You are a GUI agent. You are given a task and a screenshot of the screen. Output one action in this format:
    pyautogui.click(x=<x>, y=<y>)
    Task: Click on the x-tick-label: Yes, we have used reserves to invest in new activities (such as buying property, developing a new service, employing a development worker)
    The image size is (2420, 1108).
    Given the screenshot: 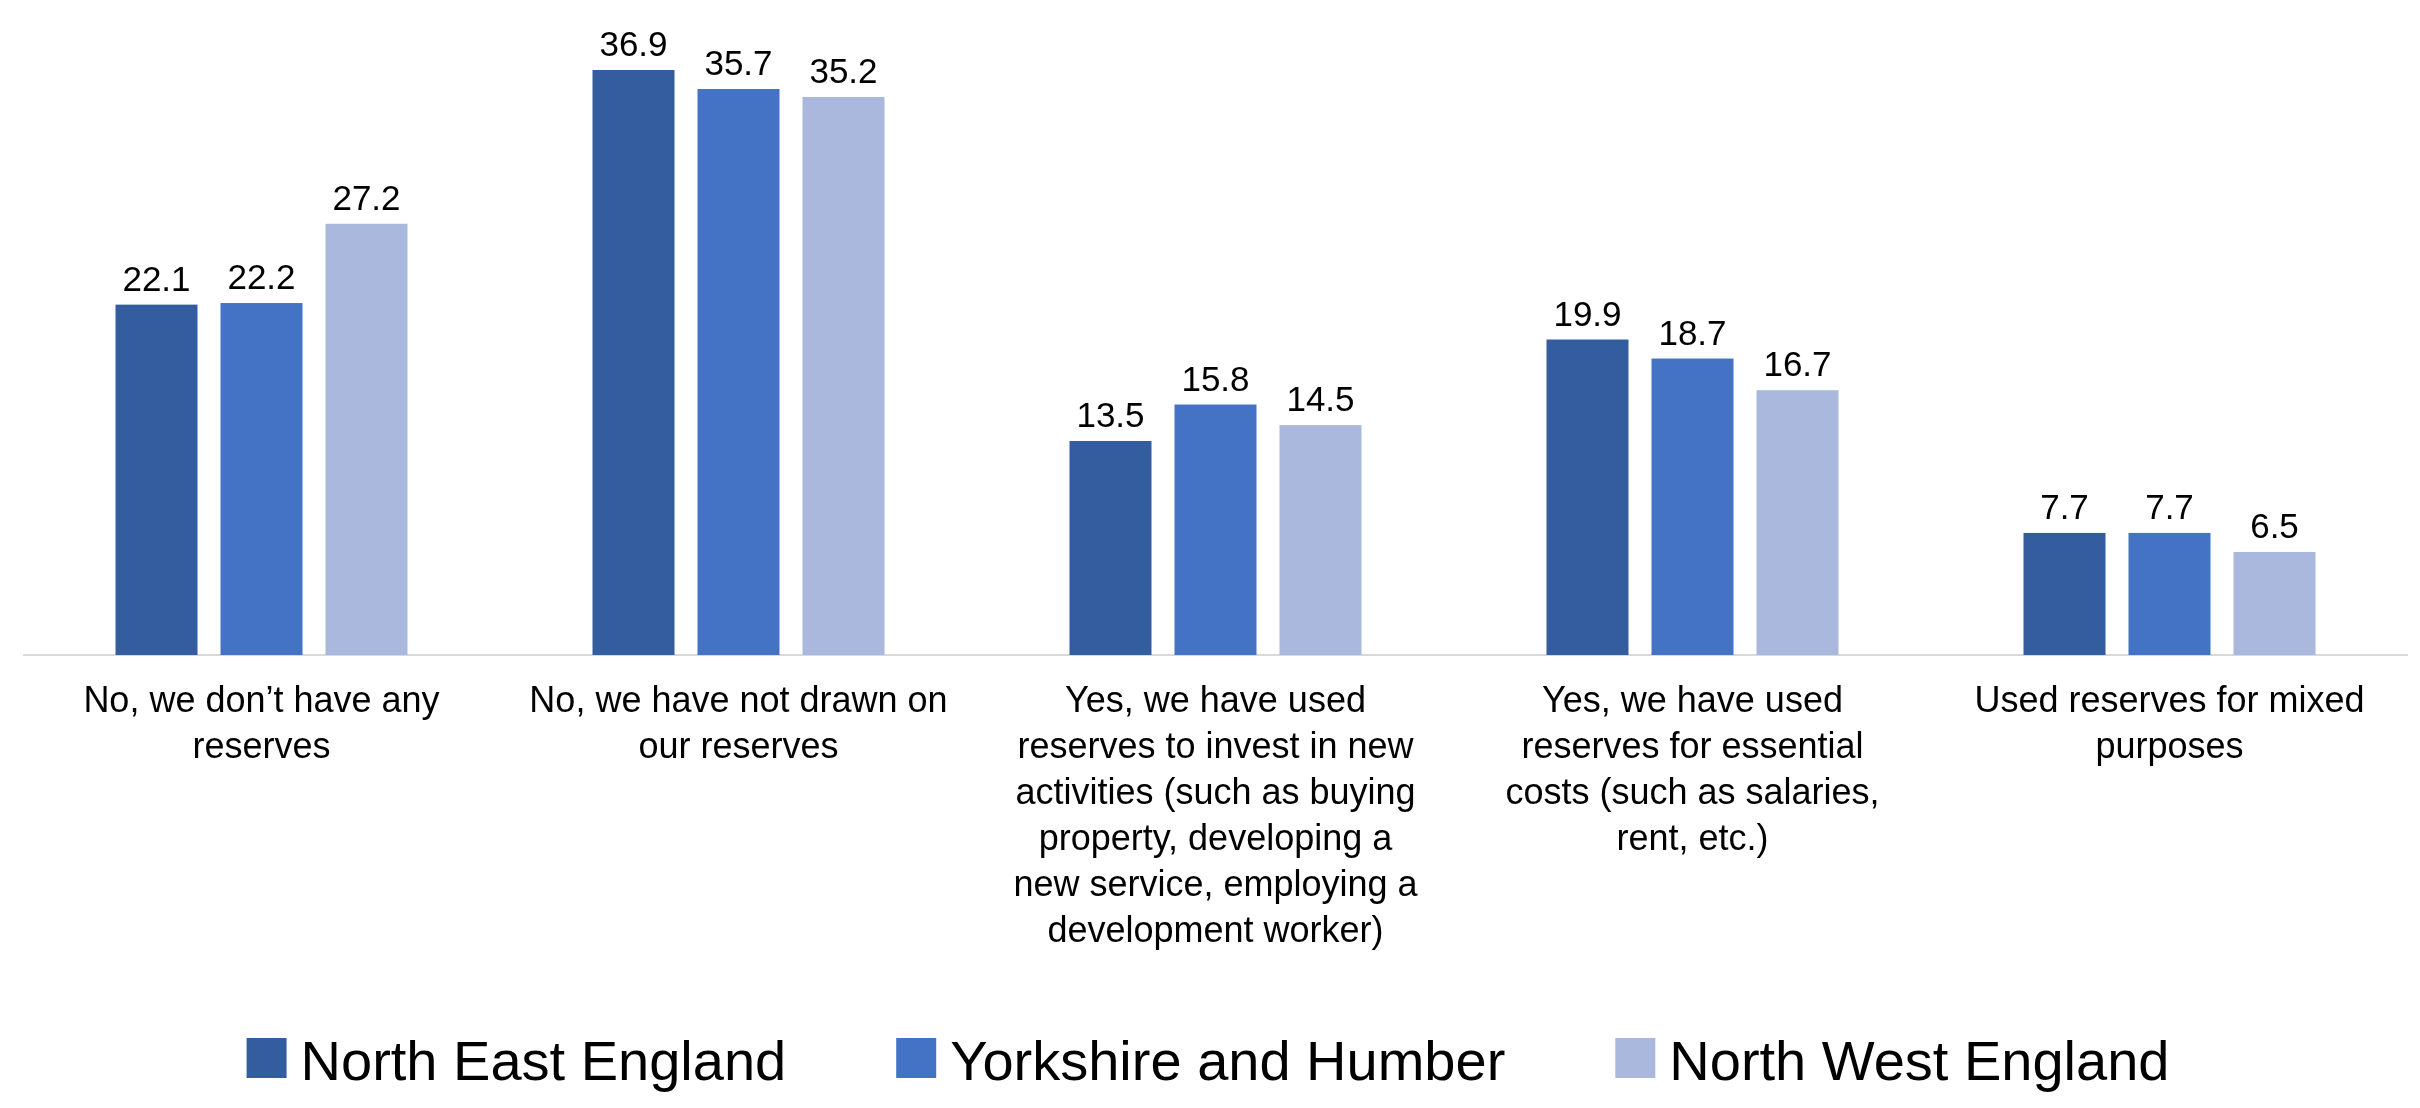 What is the action you would take?
    pyautogui.click(x=1216, y=814)
    